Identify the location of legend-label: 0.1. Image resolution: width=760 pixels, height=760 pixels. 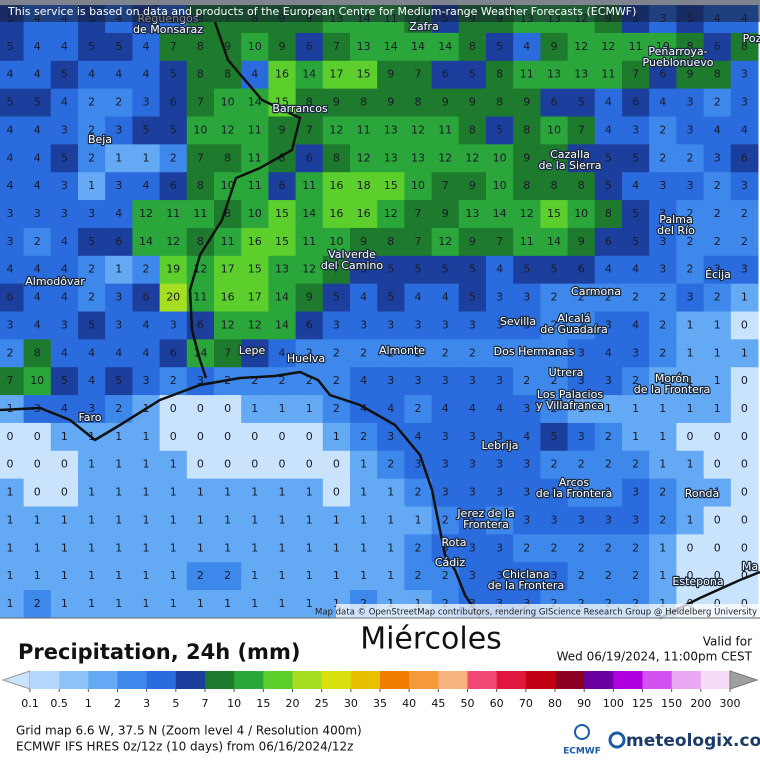
(30, 703).